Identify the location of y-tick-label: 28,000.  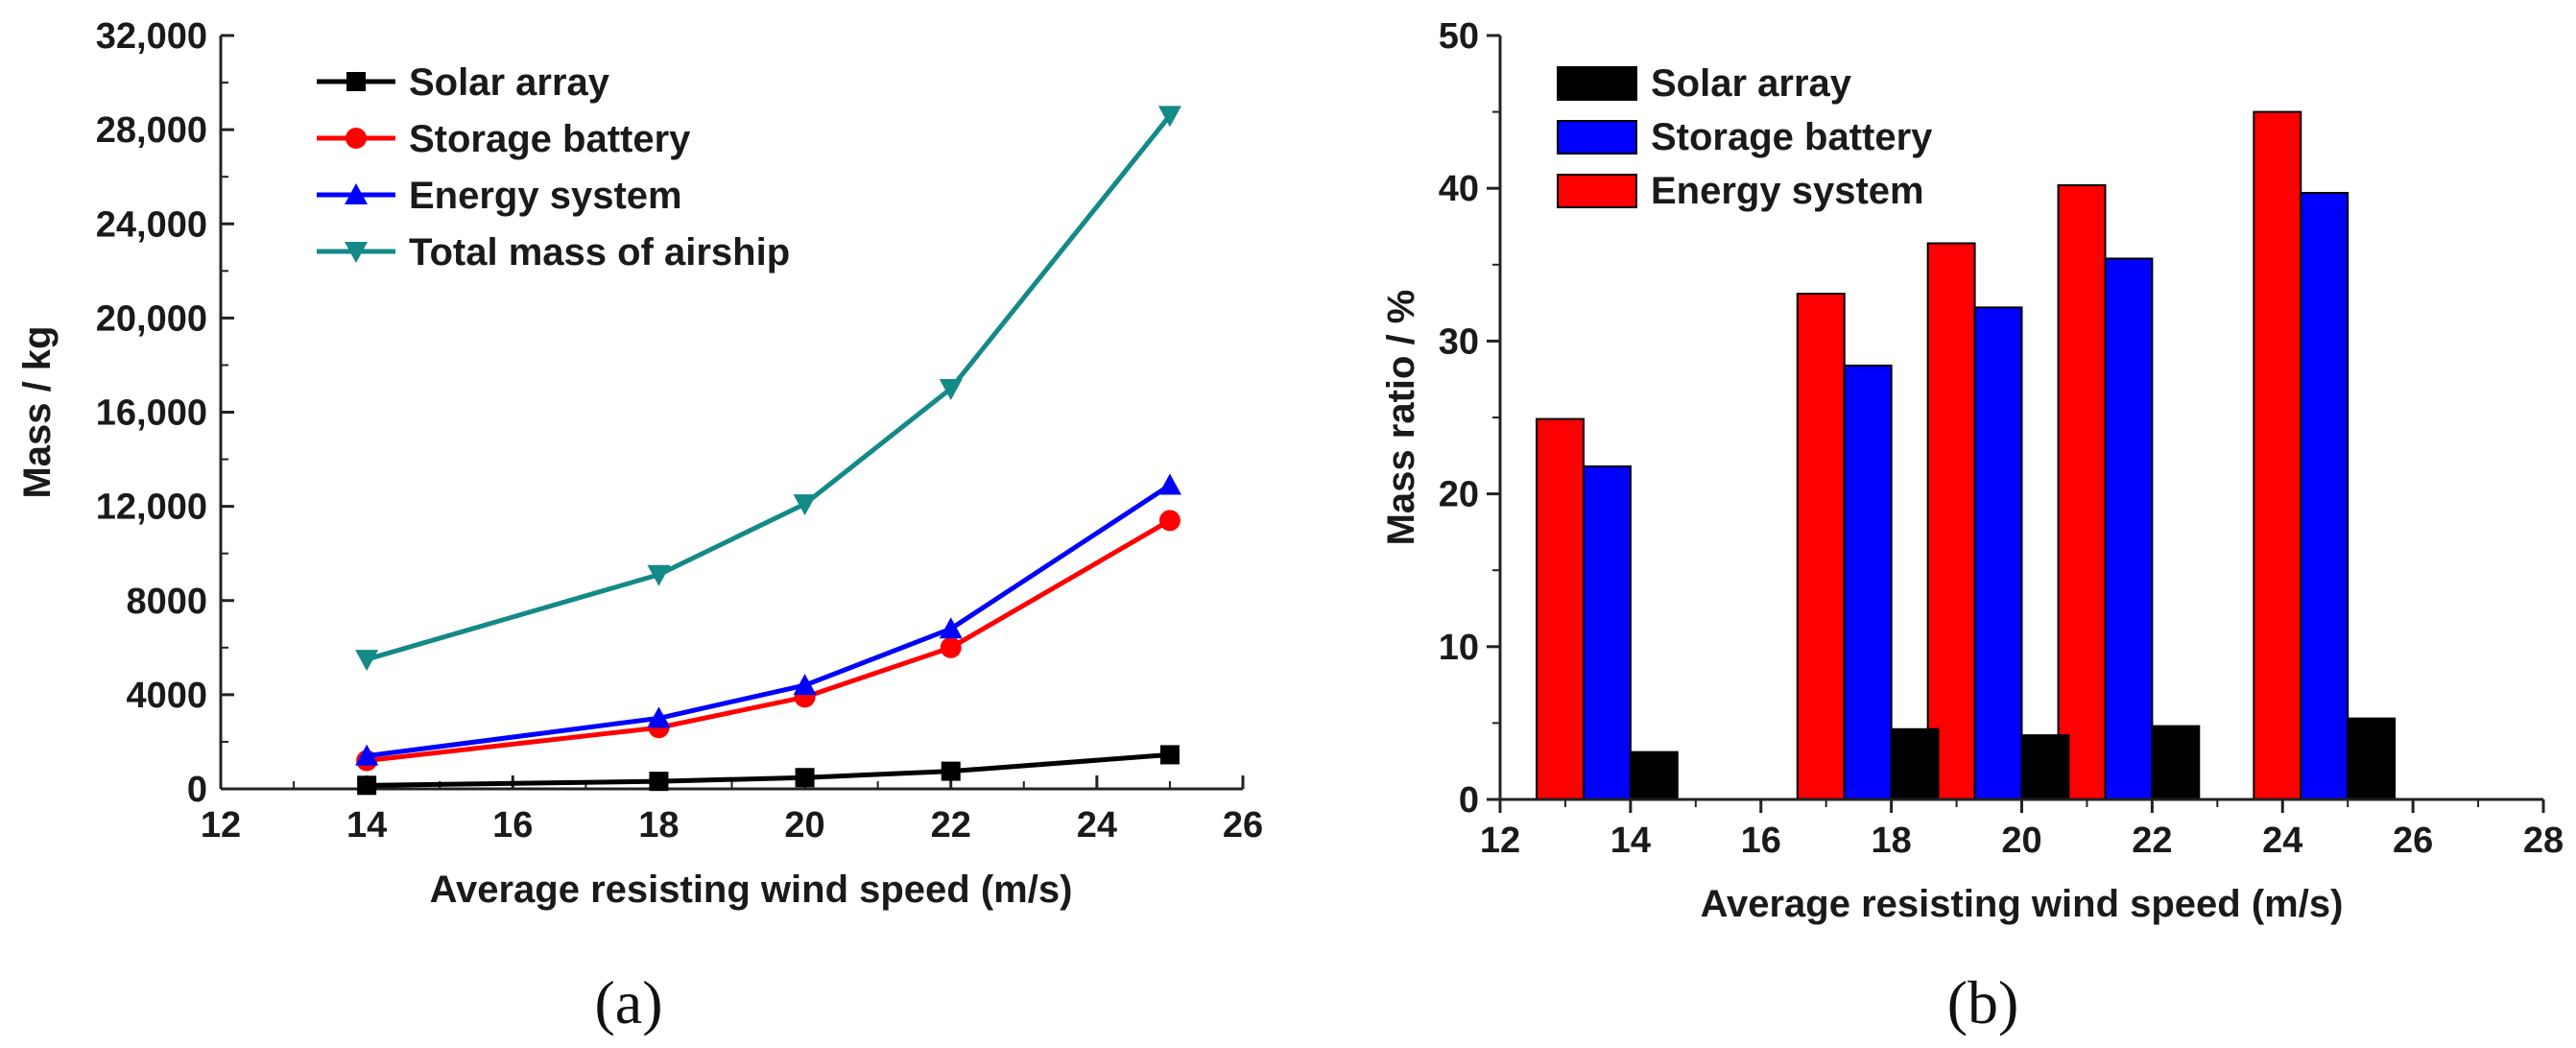
(151, 130).